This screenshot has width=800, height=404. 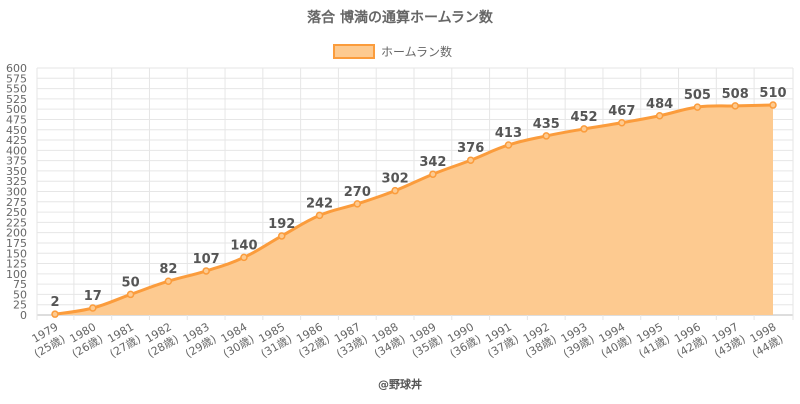 I want to click on legend-swatch, so click(x=354, y=51).